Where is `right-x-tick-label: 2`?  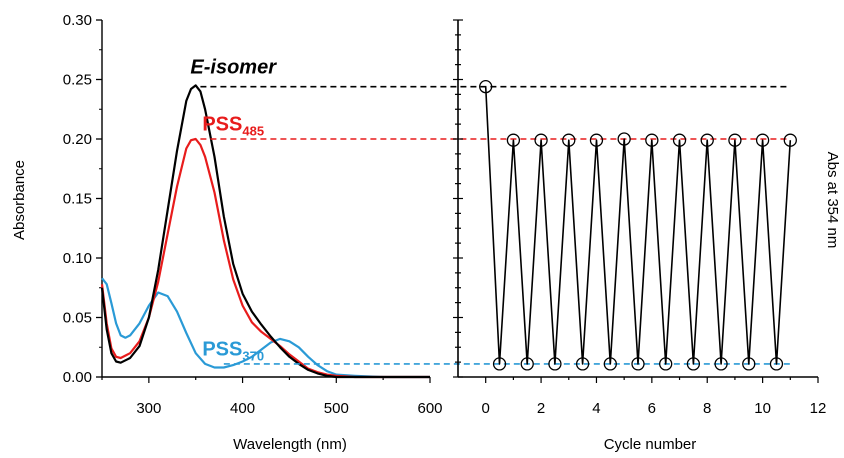
right-x-tick-label: 2 is located at coordinates (541, 408).